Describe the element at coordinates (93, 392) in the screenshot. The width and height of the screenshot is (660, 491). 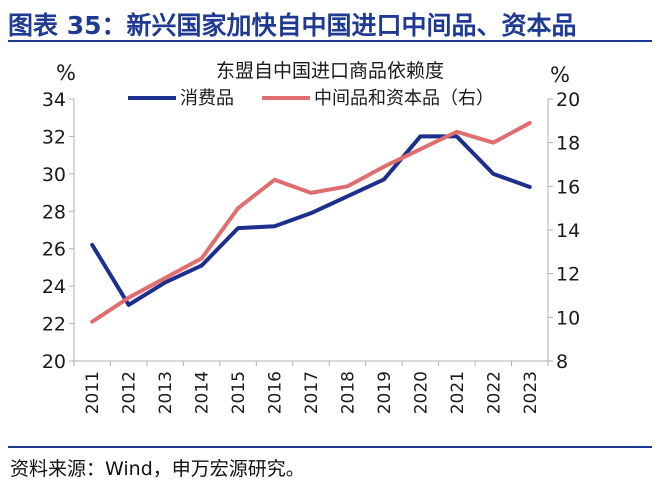
I see `x-tick-label: 2011` at that location.